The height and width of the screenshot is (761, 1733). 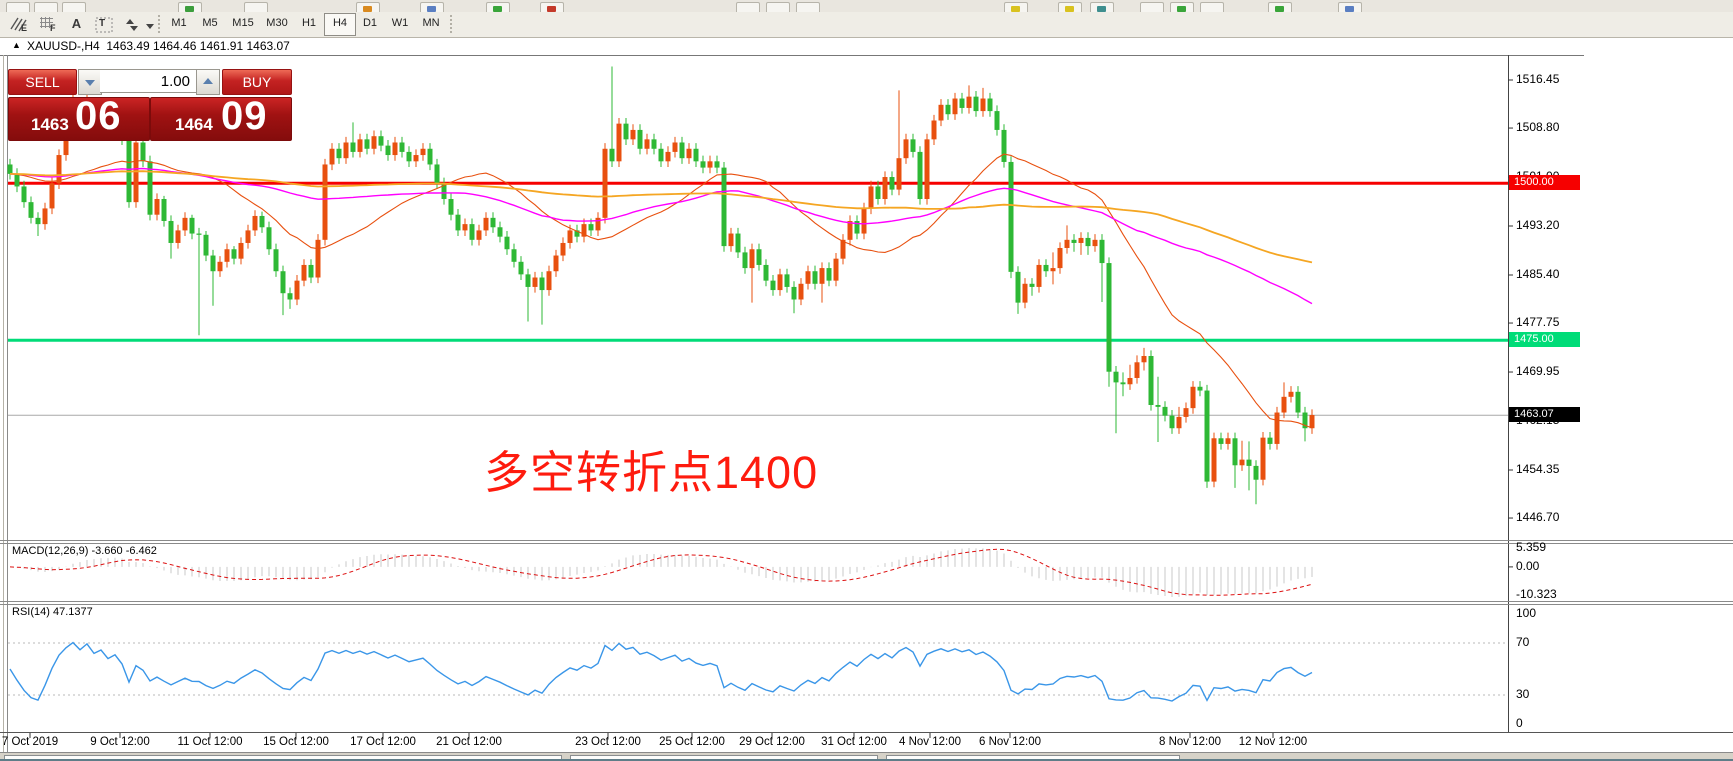 I want to click on status-bar-edge, so click(x=866, y=760).